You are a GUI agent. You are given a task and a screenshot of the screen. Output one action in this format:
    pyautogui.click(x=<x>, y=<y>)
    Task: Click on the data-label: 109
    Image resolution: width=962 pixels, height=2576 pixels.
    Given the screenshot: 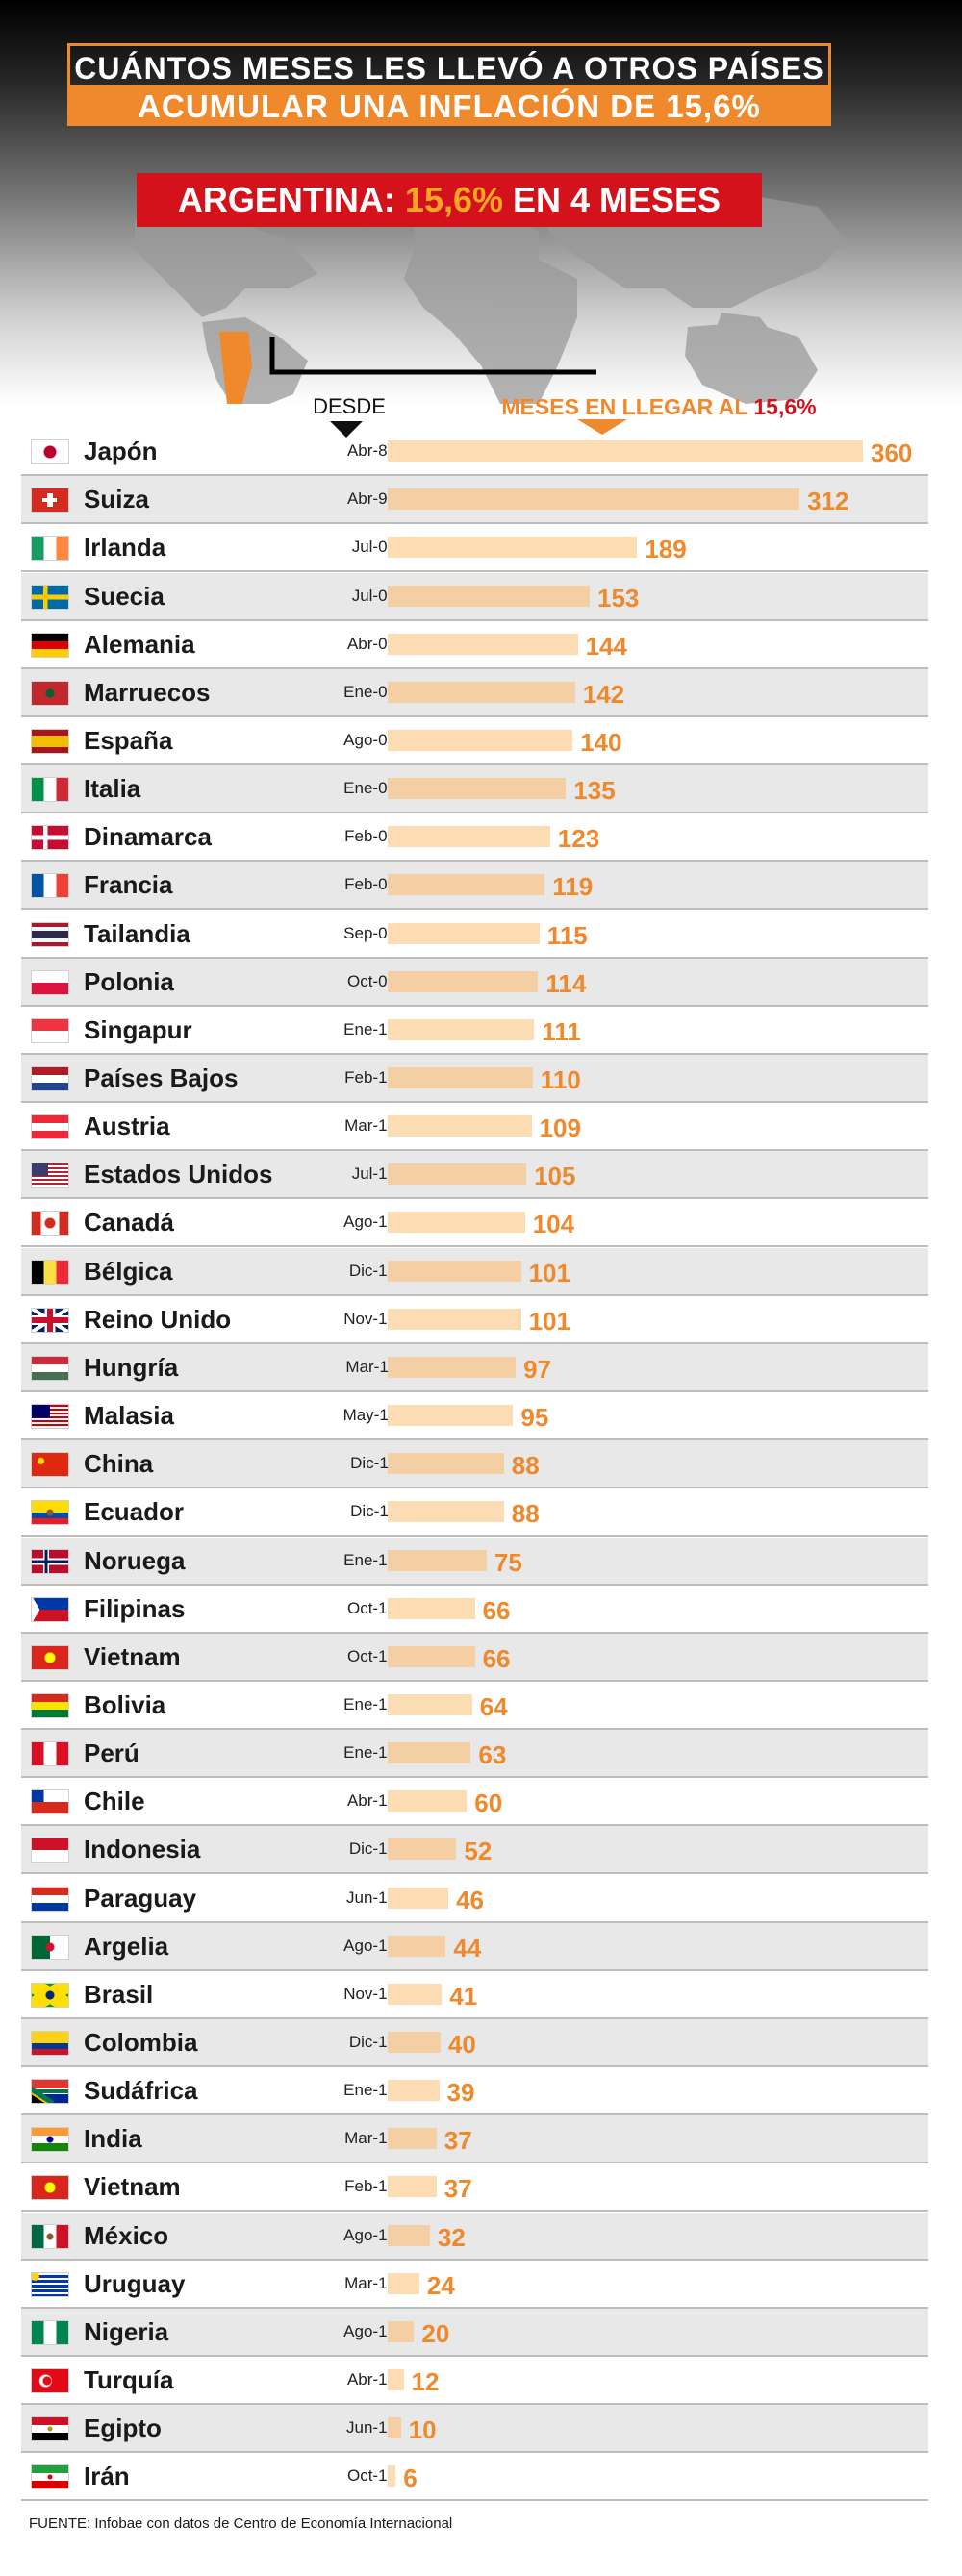 What is the action you would take?
    pyautogui.click(x=560, y=1128)
    